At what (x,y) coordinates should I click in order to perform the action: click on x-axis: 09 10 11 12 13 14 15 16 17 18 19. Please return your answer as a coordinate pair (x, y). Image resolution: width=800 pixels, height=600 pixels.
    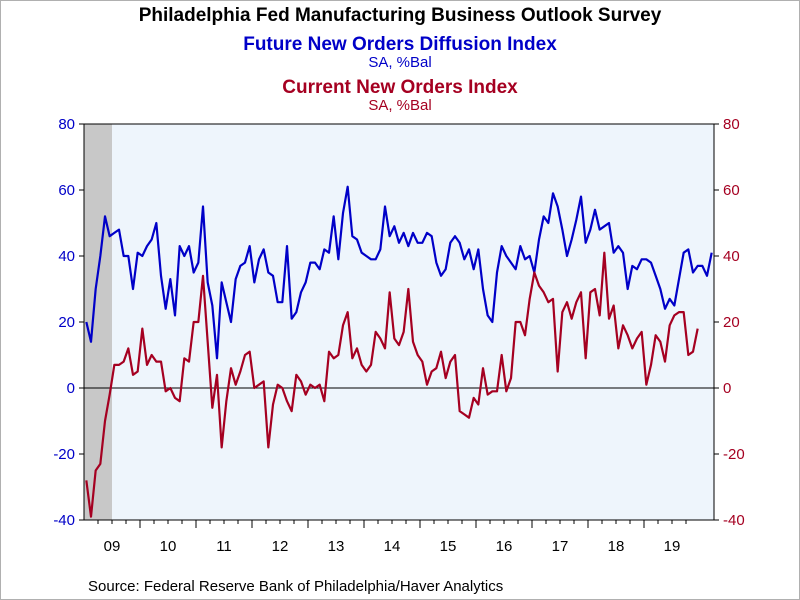
    Looking at the image, I should click on (392, 537).